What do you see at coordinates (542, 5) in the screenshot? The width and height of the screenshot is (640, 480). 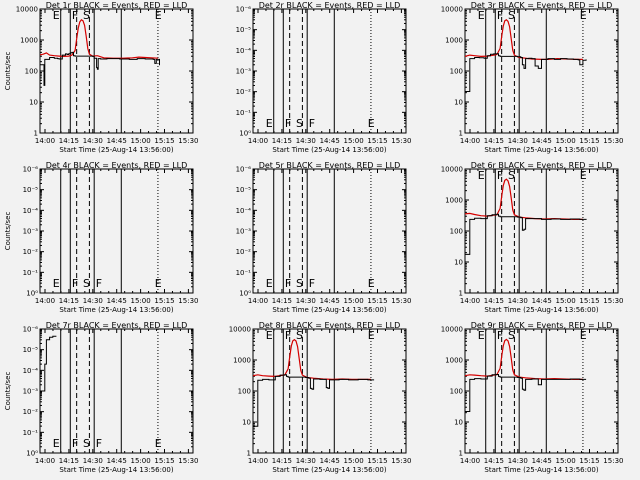 I see `panel-title: Det 3r BLACK = Events, RED = LLD` at bounding box center [542, 5].